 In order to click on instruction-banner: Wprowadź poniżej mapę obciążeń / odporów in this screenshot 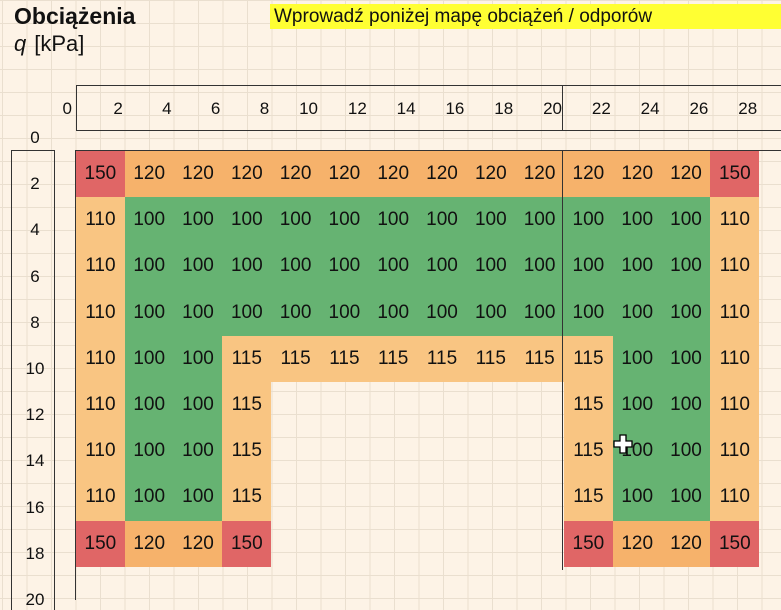, I will do `click(525, 16)`.